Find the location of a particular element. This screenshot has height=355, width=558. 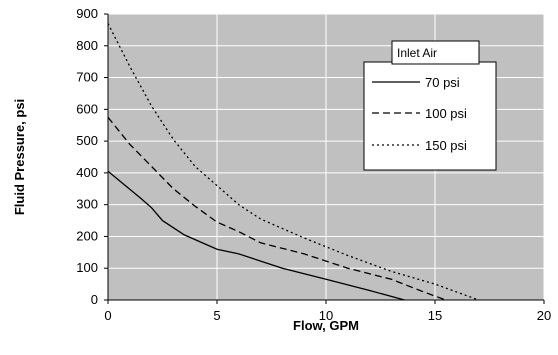

x-tick-label-3: 15 is located at coordinates (435, 315).